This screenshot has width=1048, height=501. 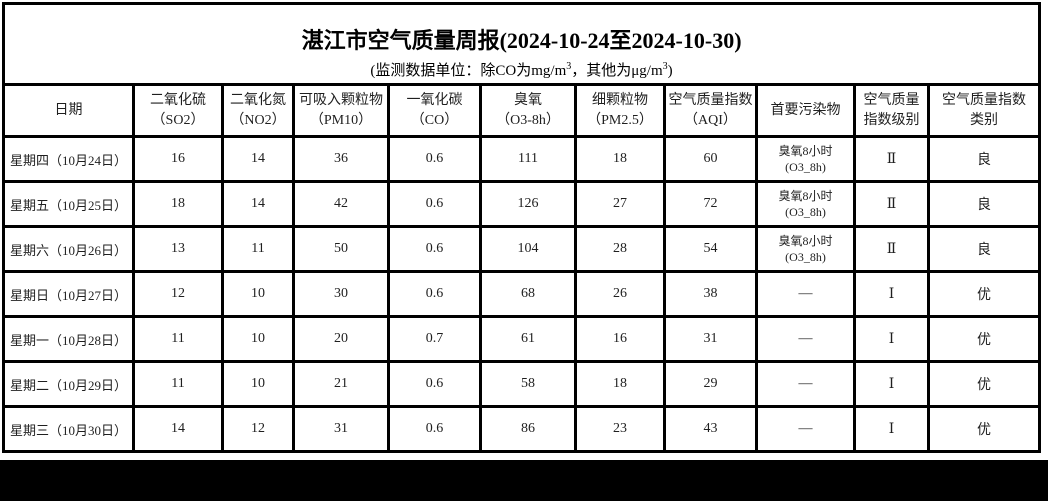 What do you see at coordinates (68, 384) in the screenshot?
I see `cell-date: 星期二（10月29日）` at bounding box center [68, 384].